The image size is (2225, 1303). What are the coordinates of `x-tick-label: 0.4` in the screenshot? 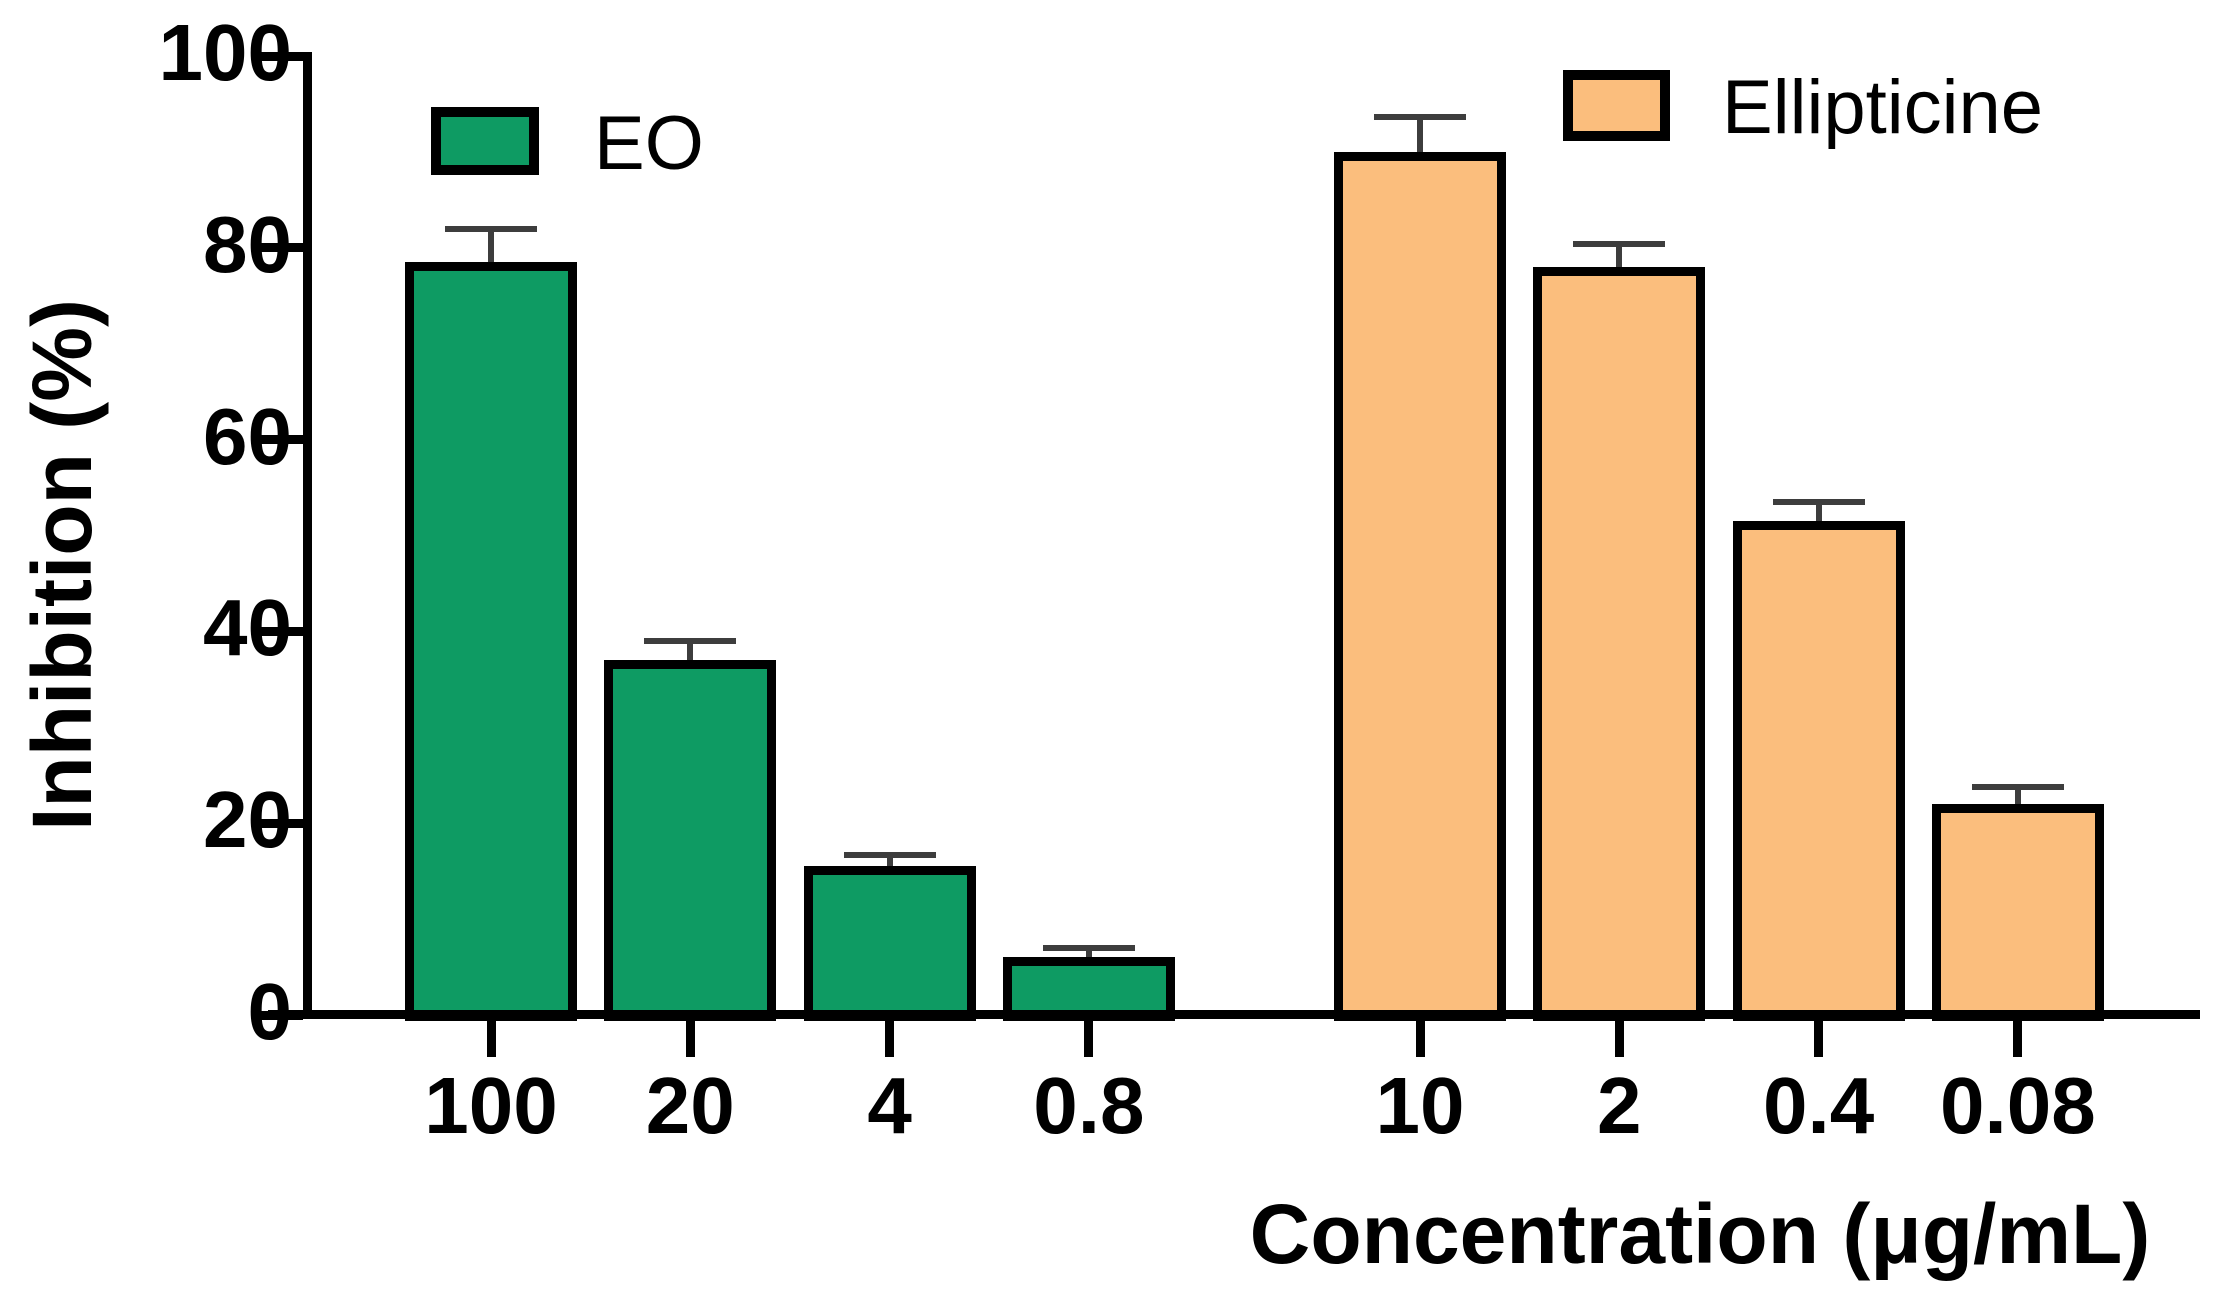 It's located at (1818, 1105).